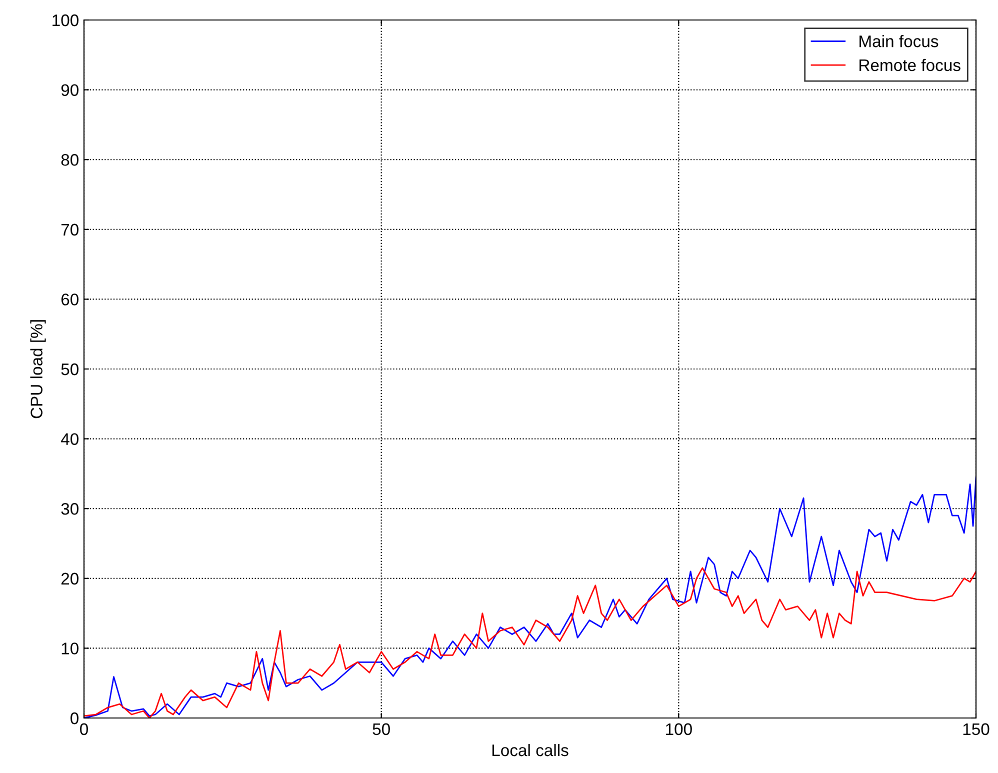 The height and width of the screenshot is (773, 998). What do you see at coordinates (69, 578) in the screenshot?
I see `y-tick-label: 20` at bounding box center [69, 578].